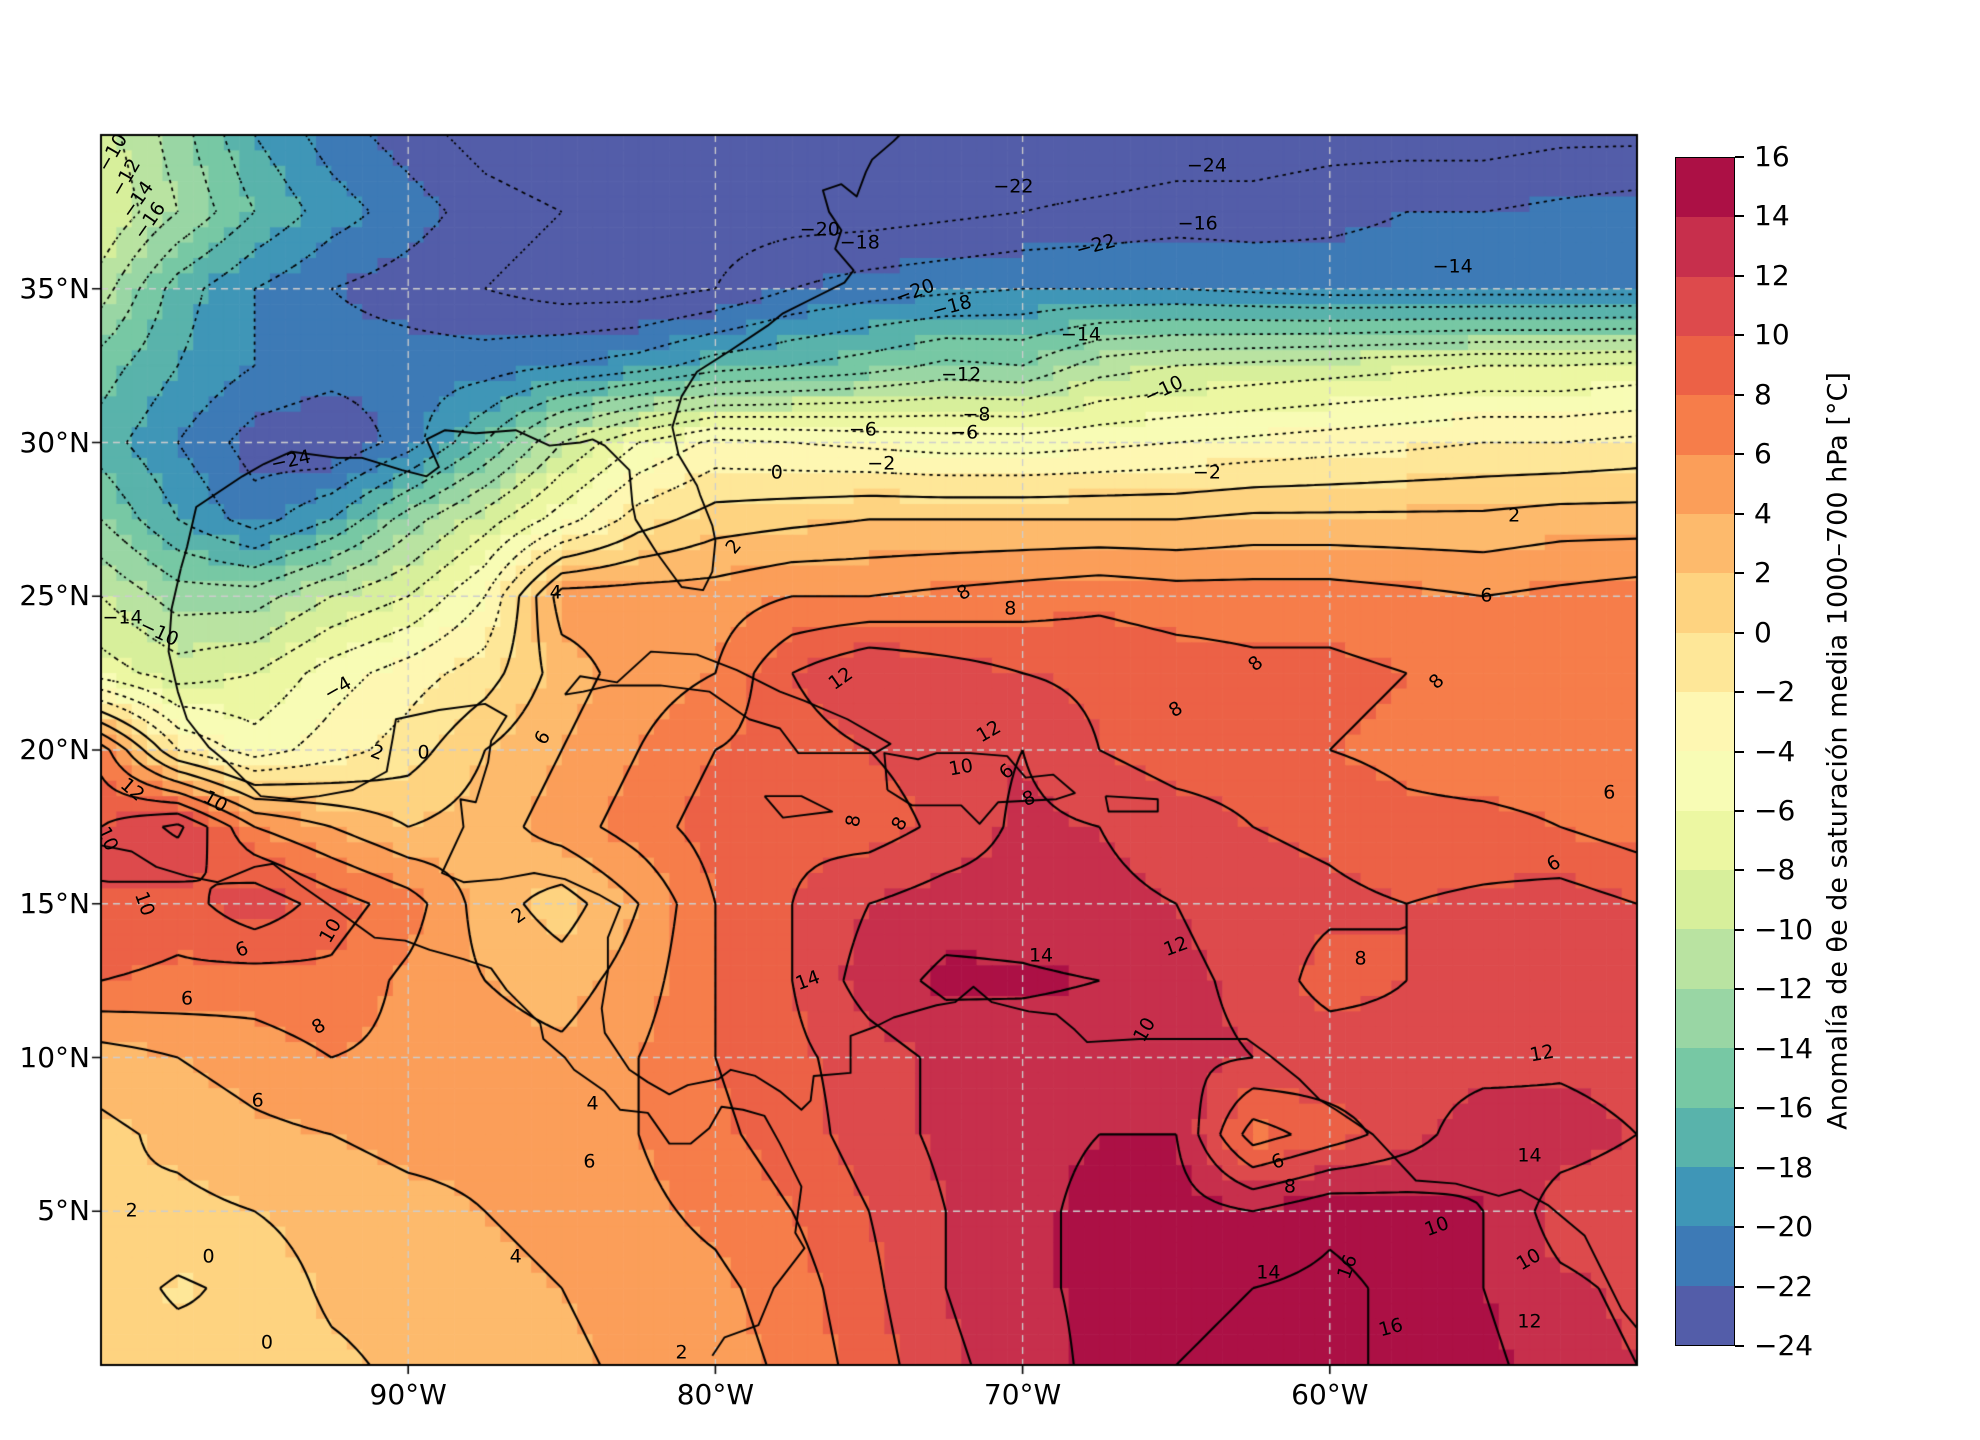 This screenshot has height=1440, width=1980. Describe the element at coordinates (1772, 275) in the screenshot. I see `colorbar-tick-label: 12` at that location.